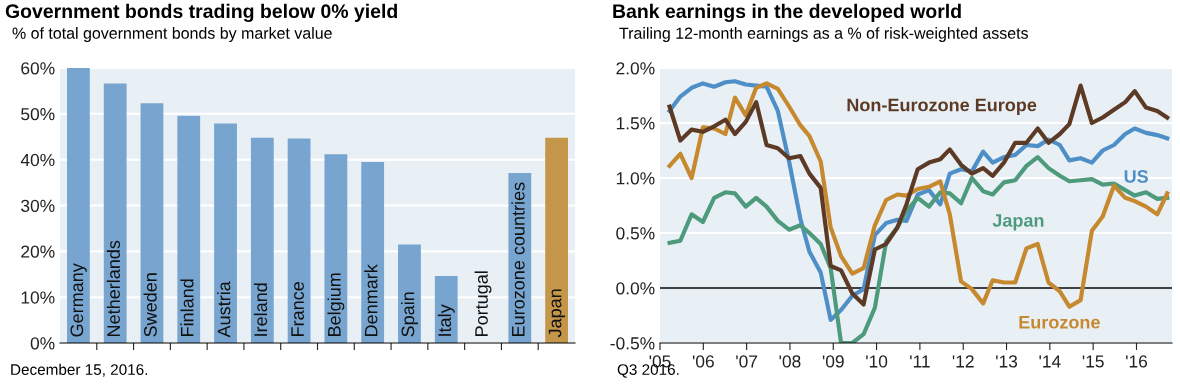 Image resolution: width=1180 pixels, height=387 pixels. I want to click on x-tick-label: '09, so click(833, 361).